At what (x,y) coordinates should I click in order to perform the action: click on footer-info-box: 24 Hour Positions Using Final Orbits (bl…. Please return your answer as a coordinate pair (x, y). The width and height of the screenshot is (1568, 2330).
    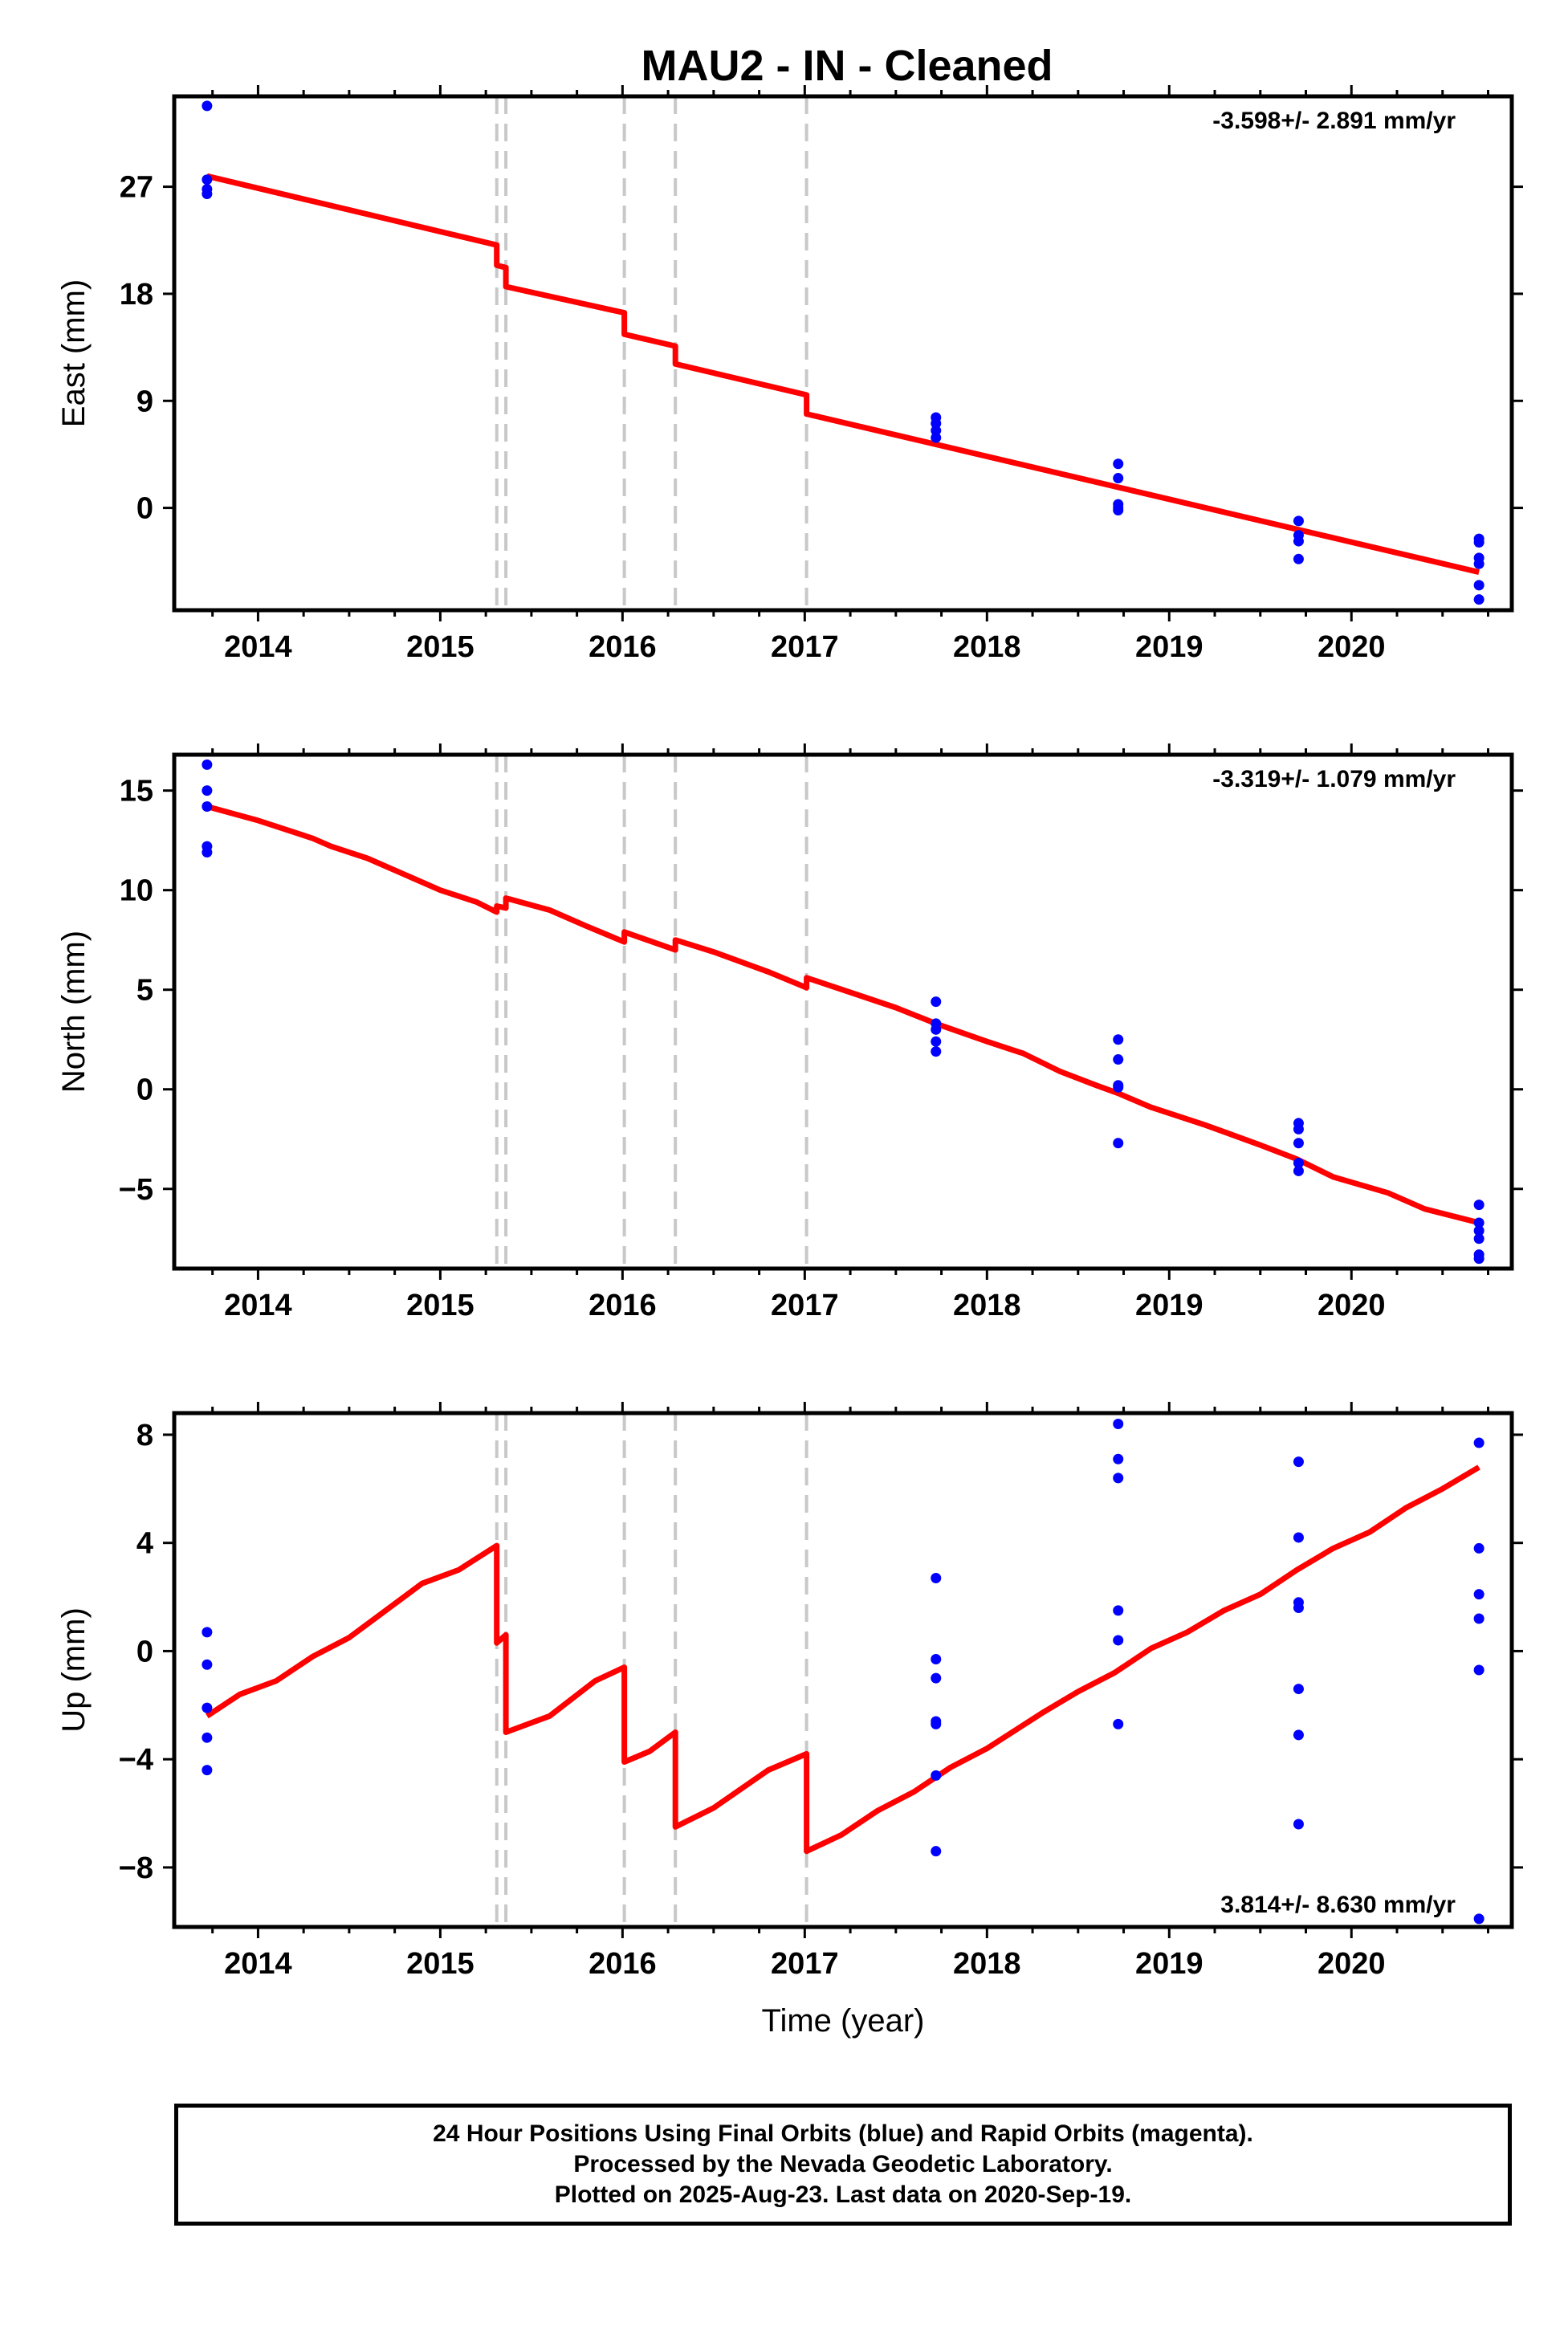
    Looking at the image, I should click on (843, 2165).